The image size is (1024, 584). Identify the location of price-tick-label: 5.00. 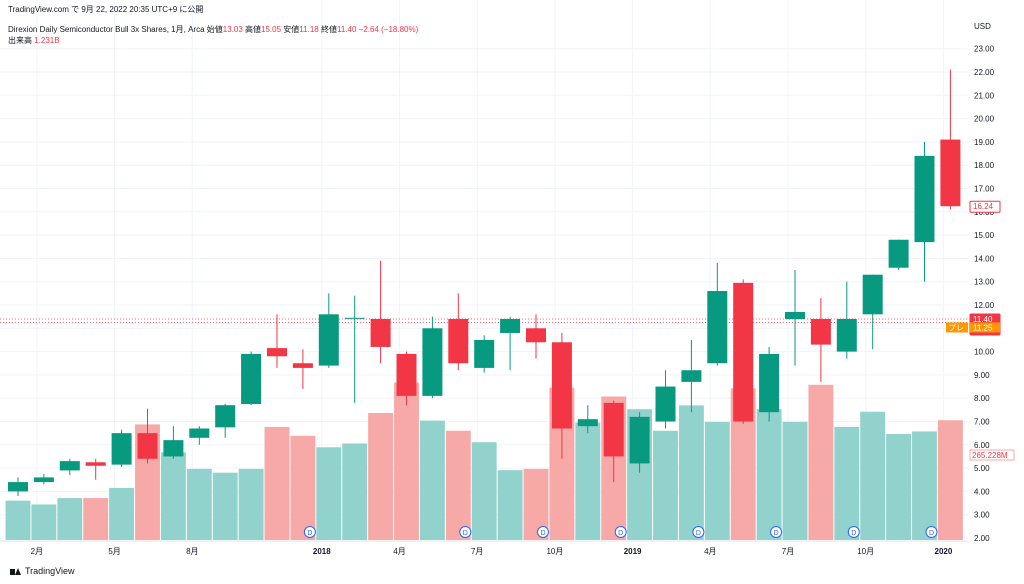
(982, 468).